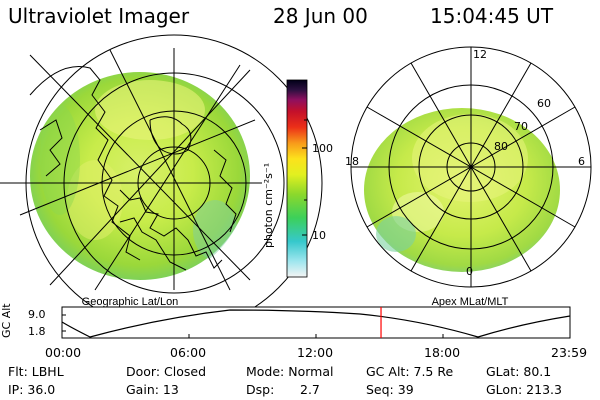 This screenshot has width=600, height=400. I want to click on altitude-plot, so click(316, 322).